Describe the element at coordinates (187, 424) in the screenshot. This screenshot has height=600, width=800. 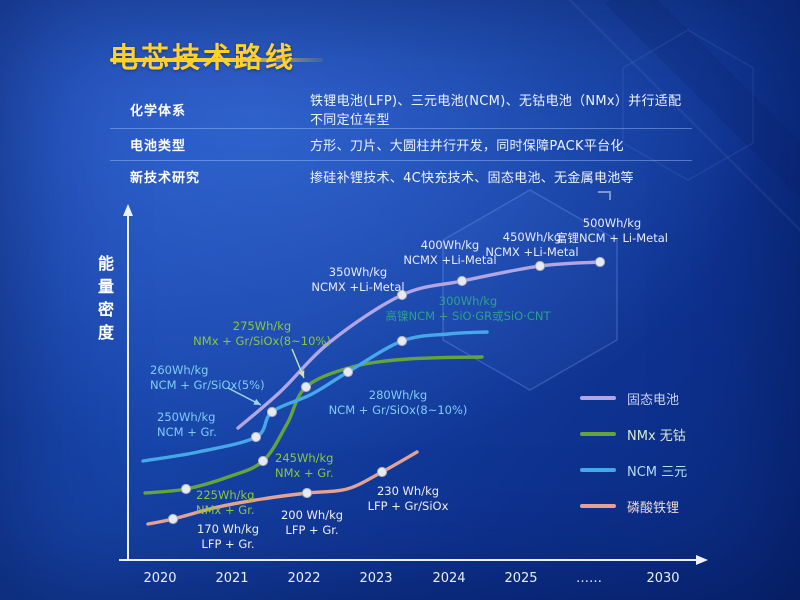
I see `point-label: 250Wh/kg NCM + Gr.` at that location.